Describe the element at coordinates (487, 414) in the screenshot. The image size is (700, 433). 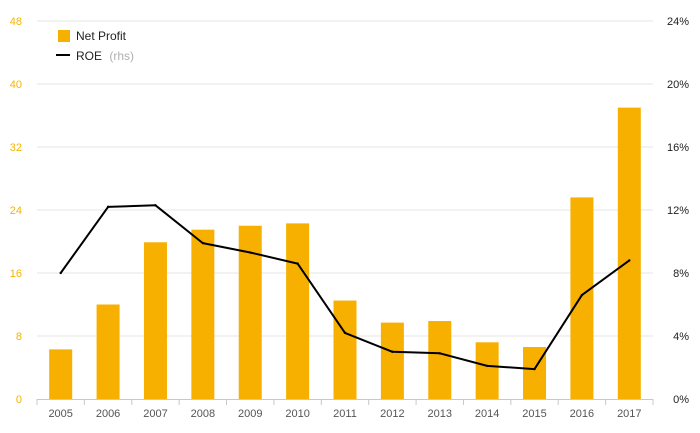
I see `x-tick-label: 2014` at that location.